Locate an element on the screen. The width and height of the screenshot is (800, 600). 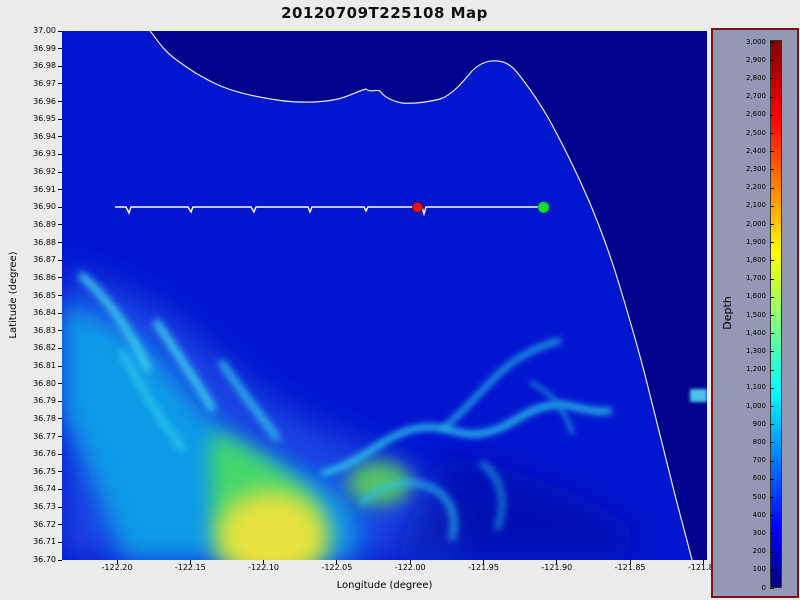
colorbar-tick-label: 3,000 is located at coordinates (755, 41).